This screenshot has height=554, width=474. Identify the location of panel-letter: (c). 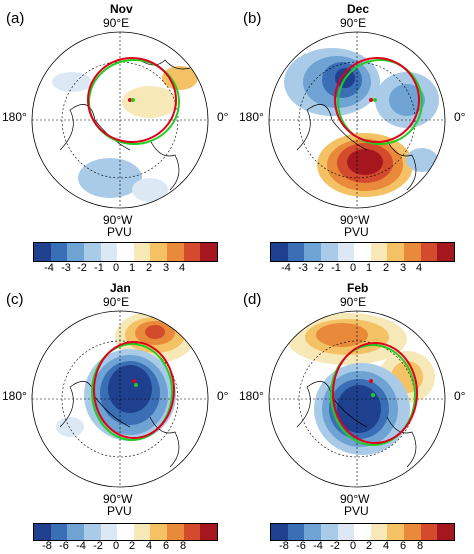
(15, 299).